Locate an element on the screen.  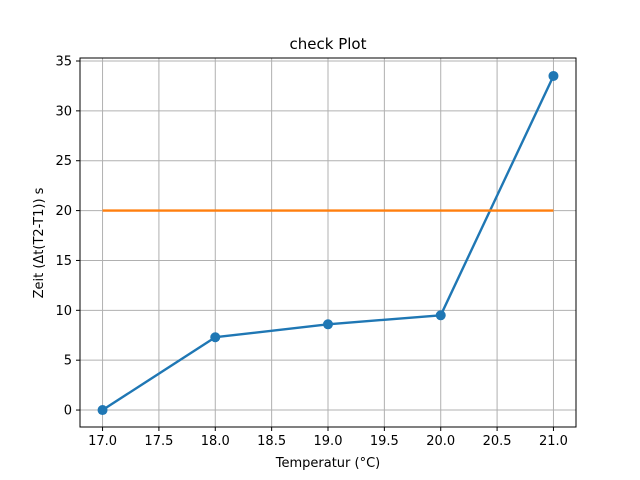
y-tick-label: 10 is located at coordinates (63, 311).